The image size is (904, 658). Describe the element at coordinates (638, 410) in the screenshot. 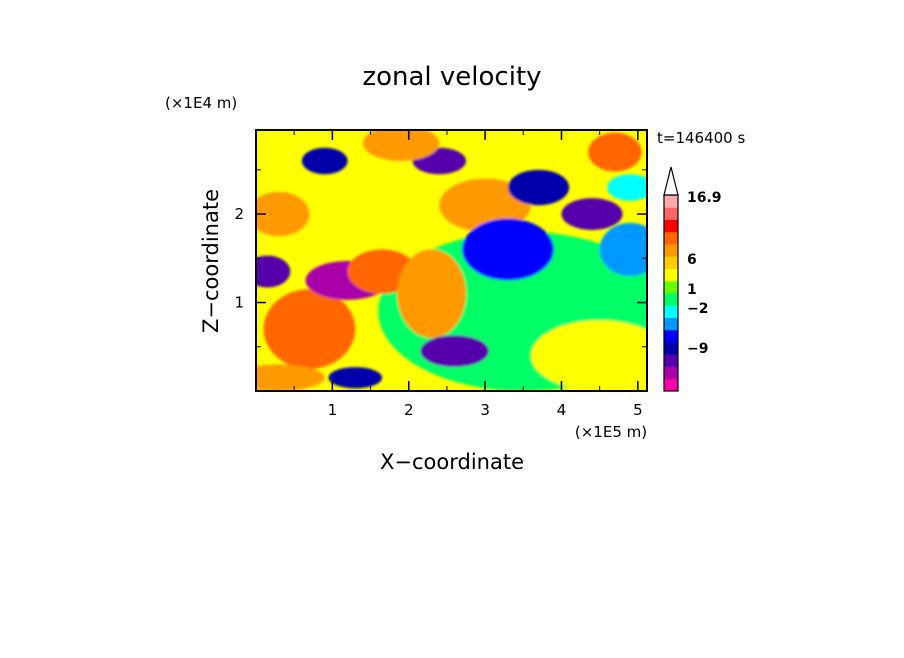

I see `x-tick-label: 5` at that location.